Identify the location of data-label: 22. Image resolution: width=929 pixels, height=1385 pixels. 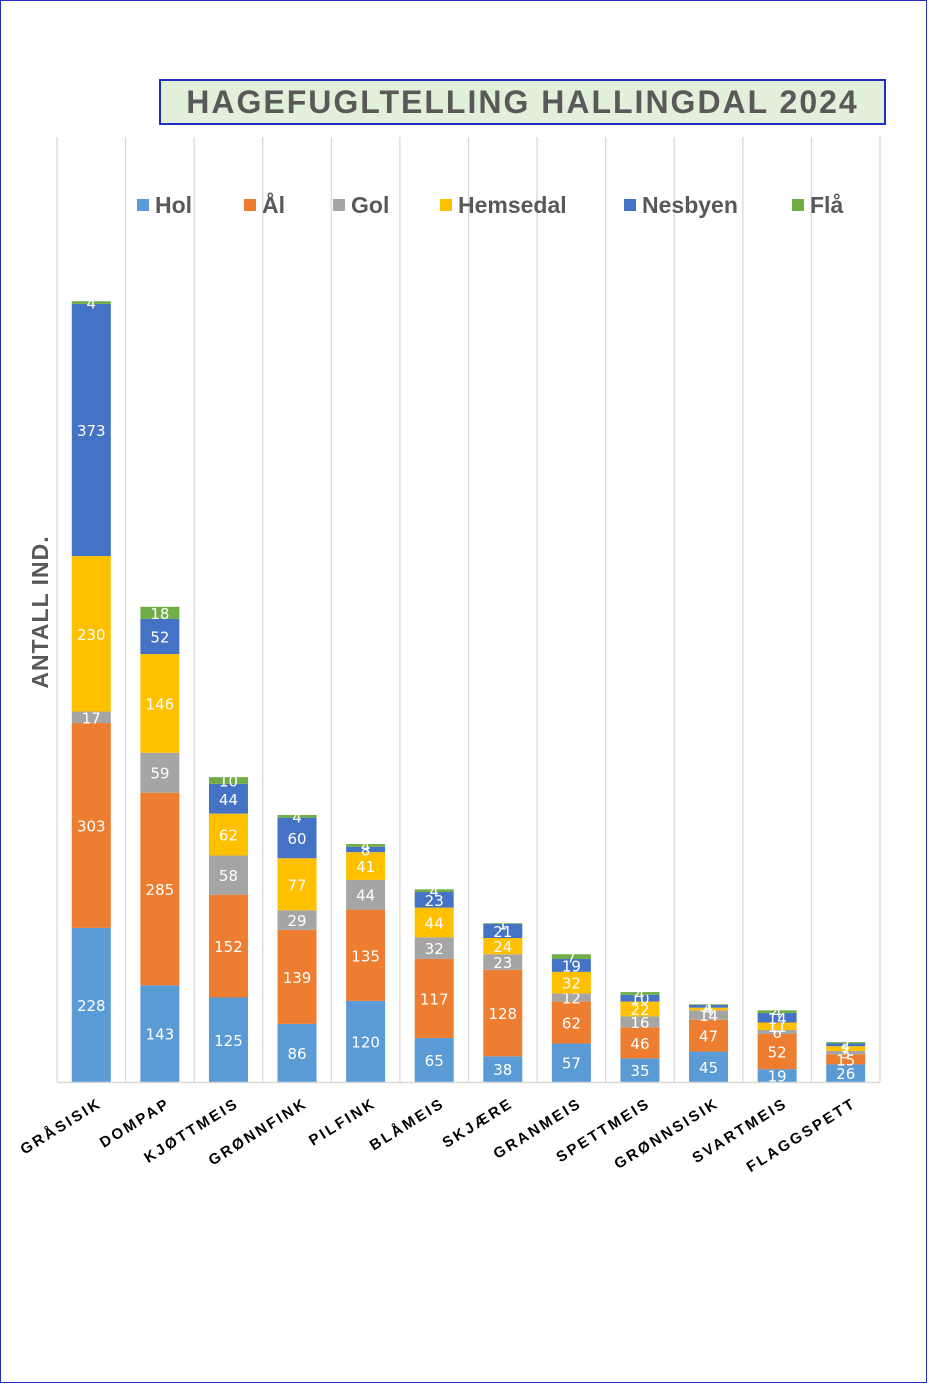
(639, 1010).